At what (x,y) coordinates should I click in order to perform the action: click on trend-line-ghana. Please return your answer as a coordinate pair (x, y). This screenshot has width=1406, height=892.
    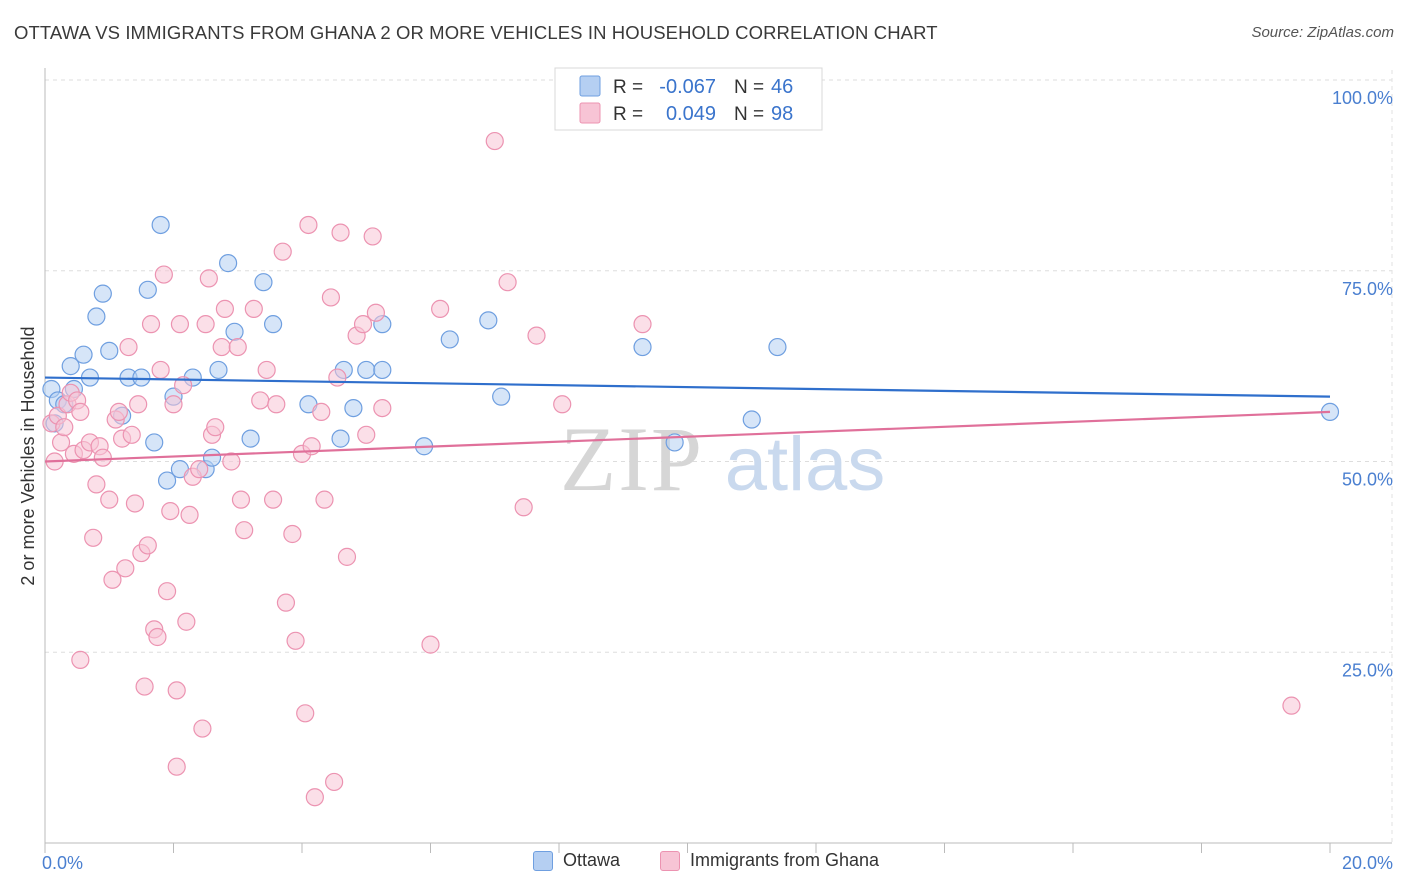
    Looking at the image, I should click on (687, 436).